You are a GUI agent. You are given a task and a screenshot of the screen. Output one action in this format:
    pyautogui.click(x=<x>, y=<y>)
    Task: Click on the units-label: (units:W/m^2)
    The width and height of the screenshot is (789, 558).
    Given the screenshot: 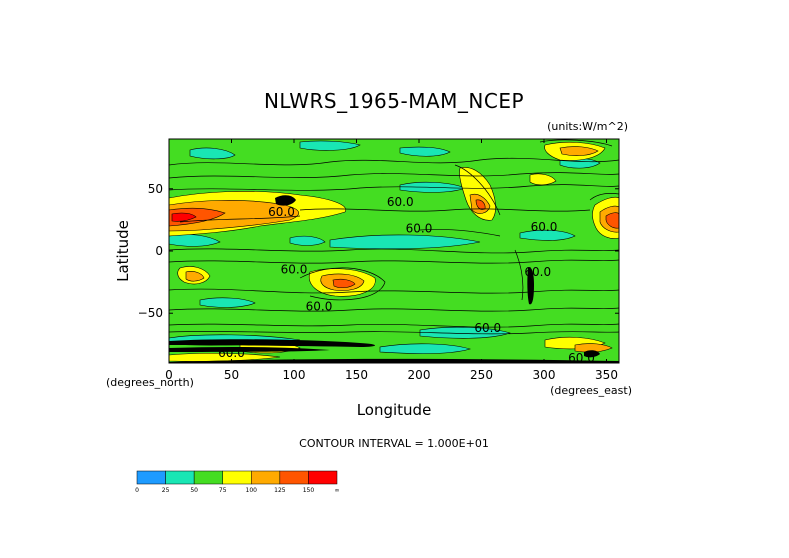 What is the action you would take?
    pyautogui.click(x=587, y=126)
    